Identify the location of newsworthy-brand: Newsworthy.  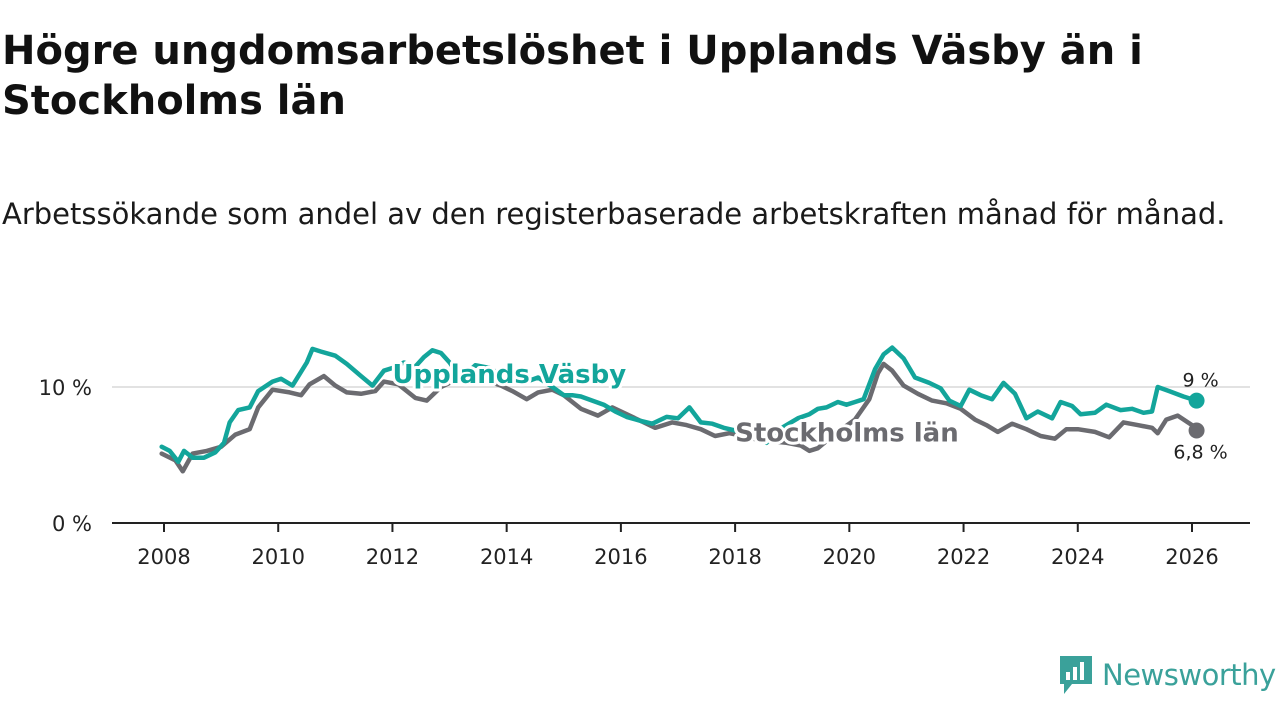
(1167, 675).